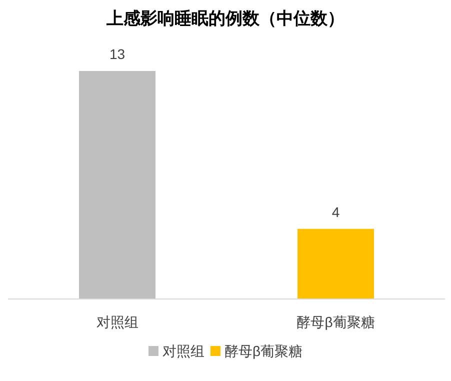 Image resolution: width=451 pixels, height=381 pixels. Describe the element at coordinates (117, 54) in the screenshot. I see `data-label: 13` at that location.